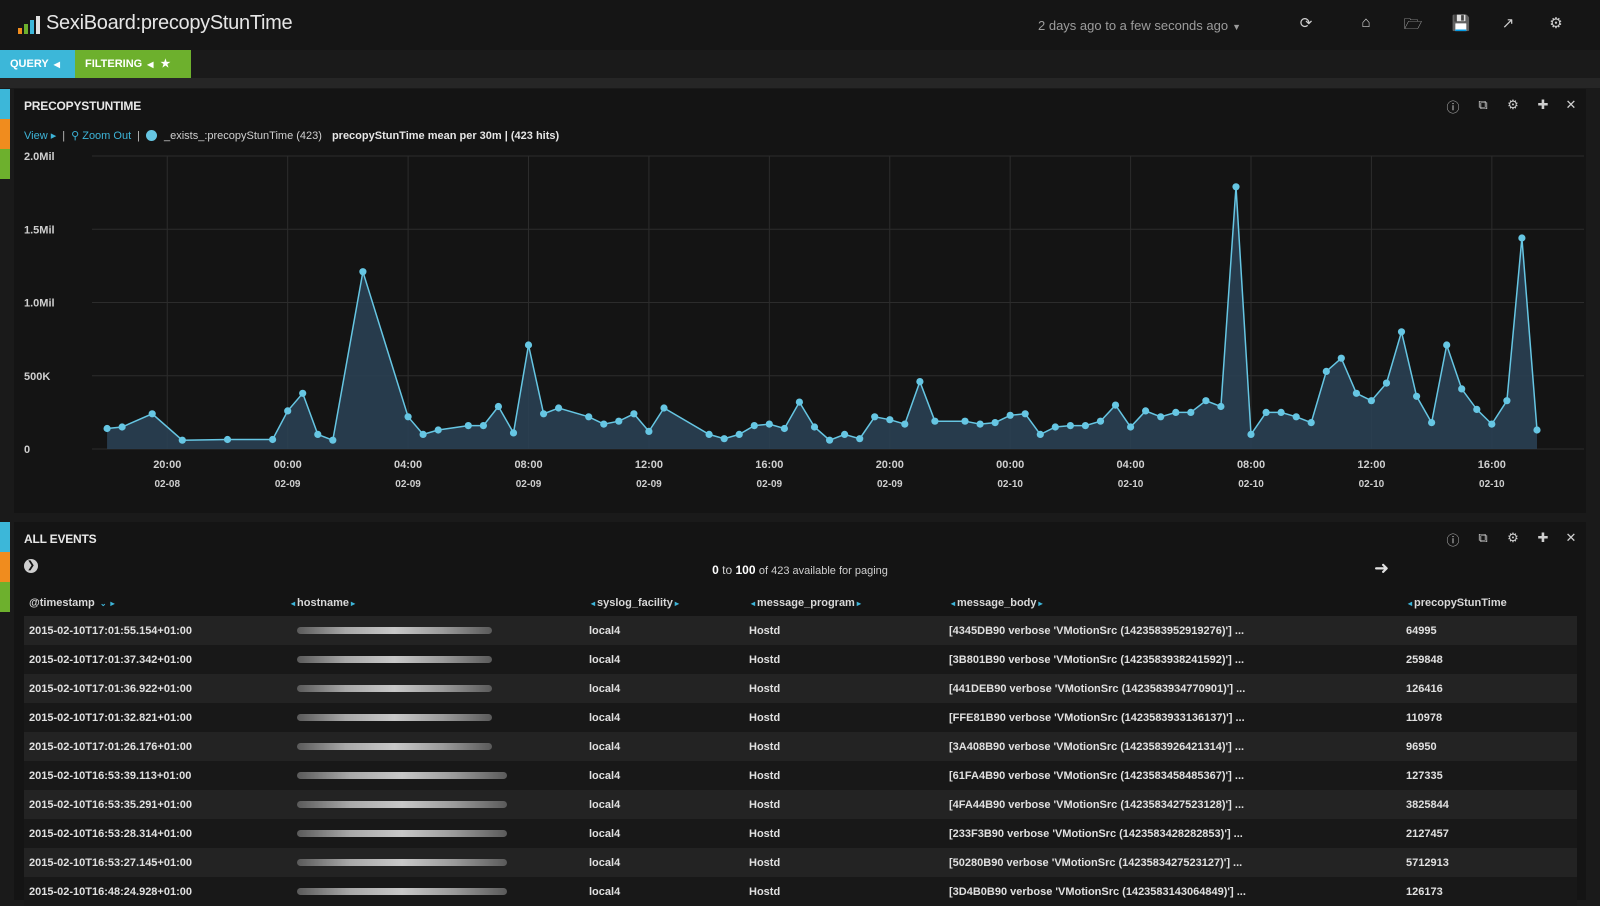 The width and height of the screenshot is (1600, 906). I want to click on x-tick-time-label: 12:00, so click(649, 465).